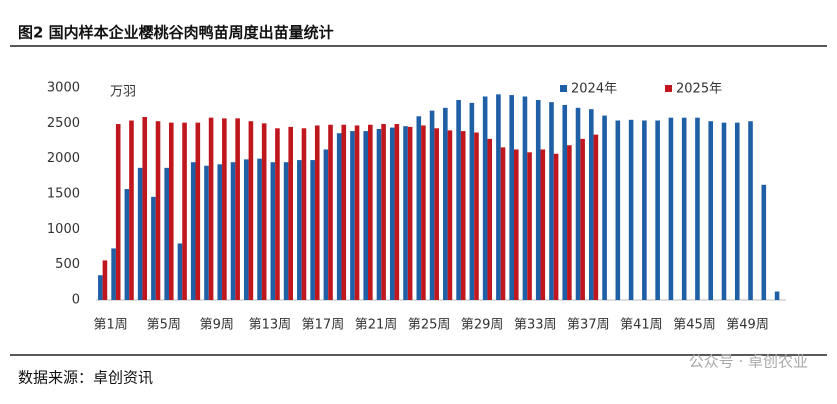  Describe the element at coordinates (594, 89) in the screenshot. I see `legend-label: 2024年` at that location.